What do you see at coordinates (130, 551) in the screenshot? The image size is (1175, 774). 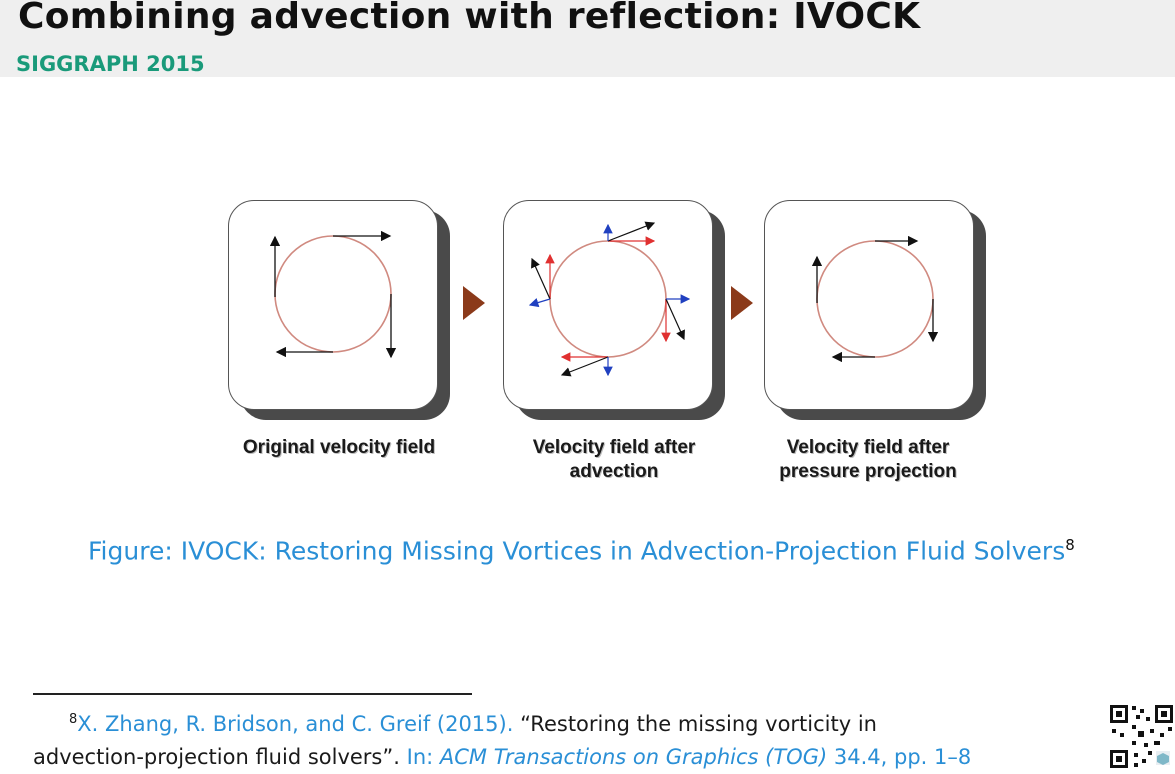 I see `figure-caption-prefix: Figure:` at bounding box center [130, 551].